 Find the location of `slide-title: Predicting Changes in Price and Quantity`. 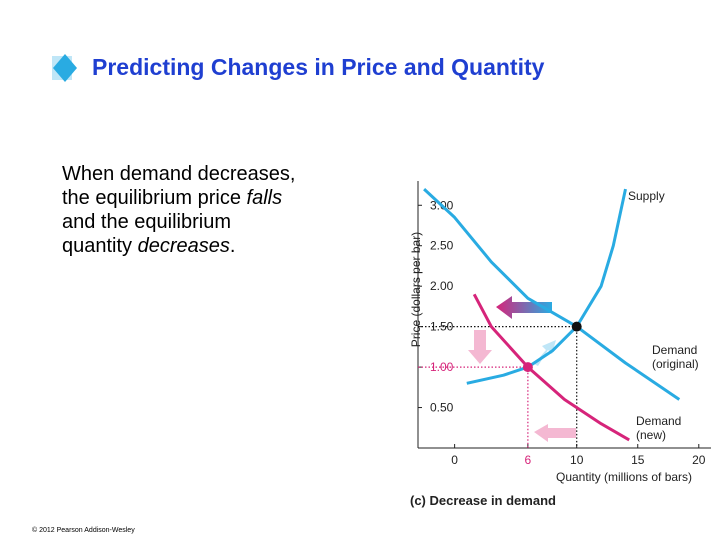

slide-title: Predicting Changes in Price and Quantity is located at coordinates (318, 67).